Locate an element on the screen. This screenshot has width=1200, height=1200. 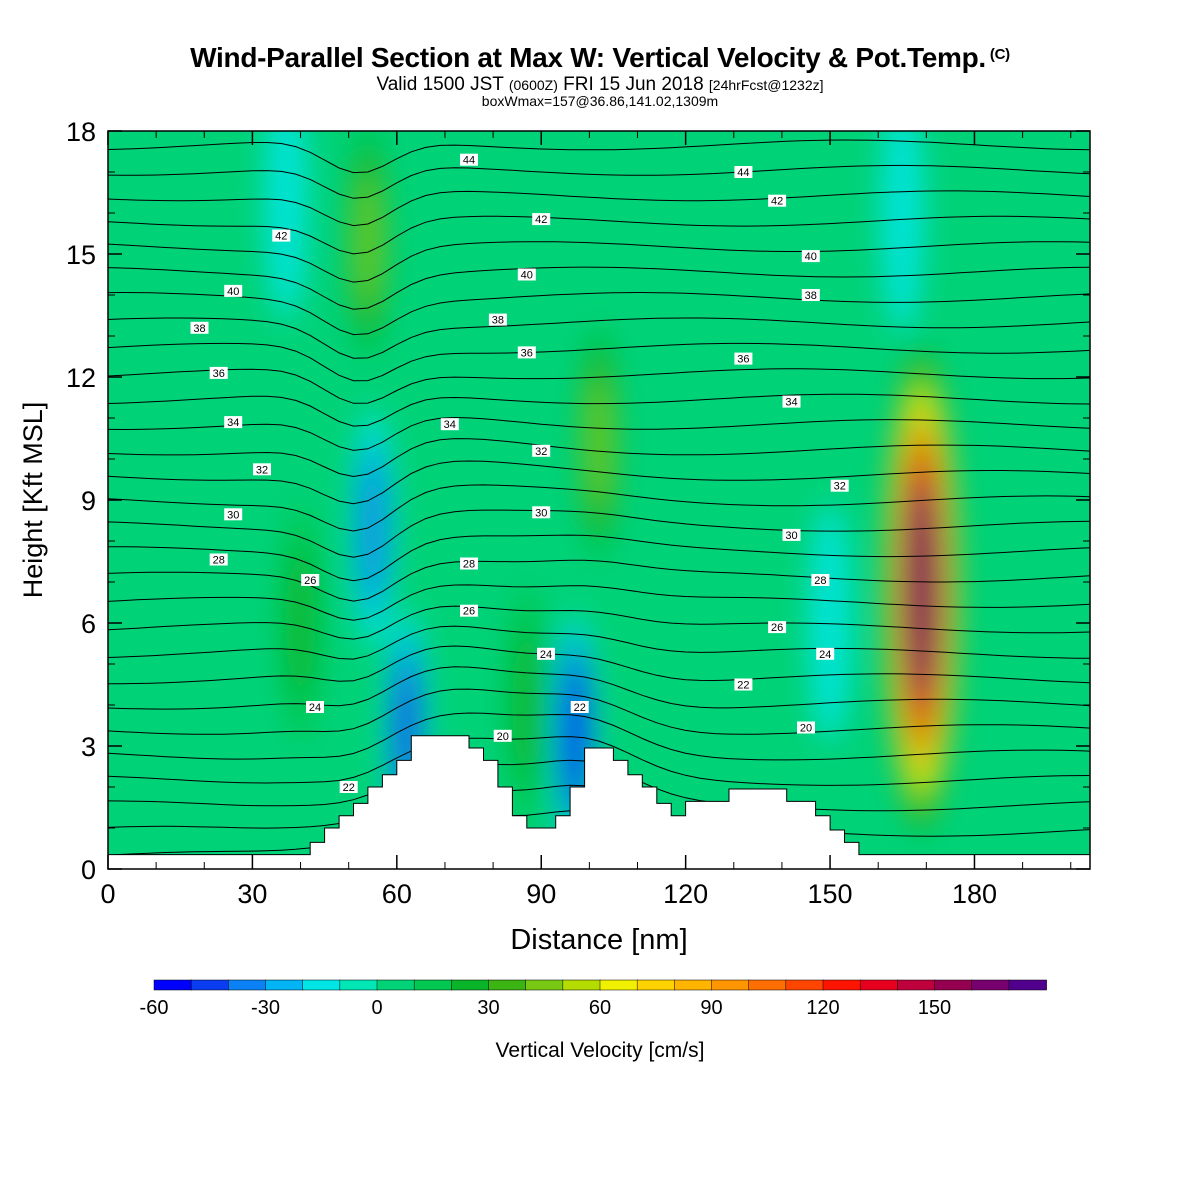
colorbar-tick-label: 150 is located at coordinates (934, 1008).